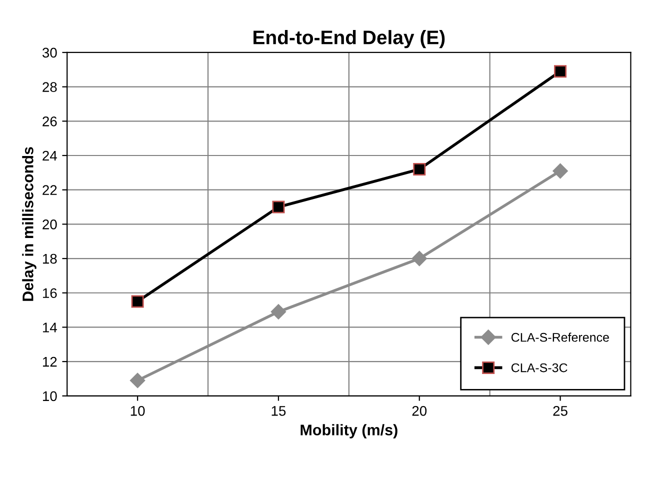 This screenshot has height=477, width=671. Describe the element at coordinates (49, 121) in the screenshot. I see `y-tick-label: 26` at that location.